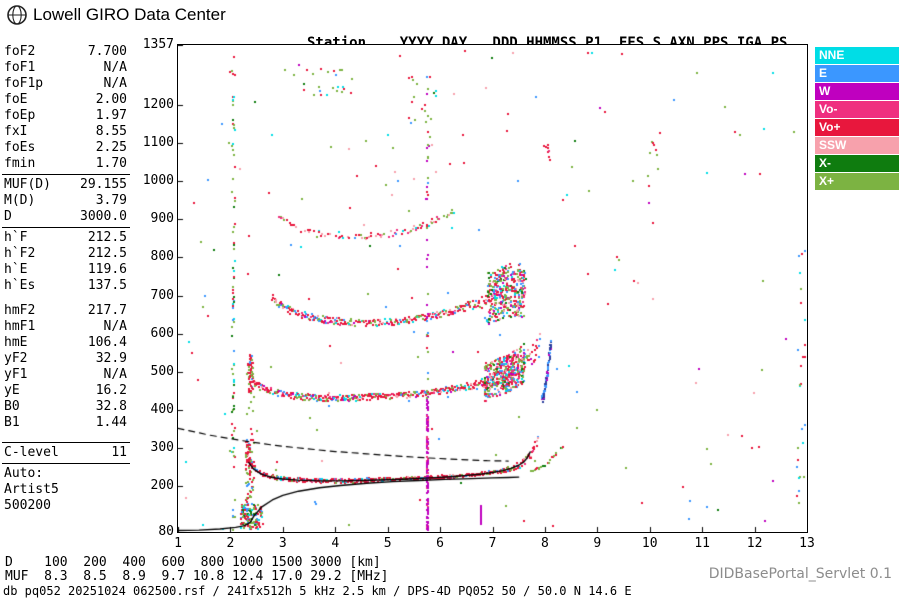 The image size is (900, 600). Describe the element at coordinates (16, 131) in the screenshot. I see `parameter-label: fxI` at that location.